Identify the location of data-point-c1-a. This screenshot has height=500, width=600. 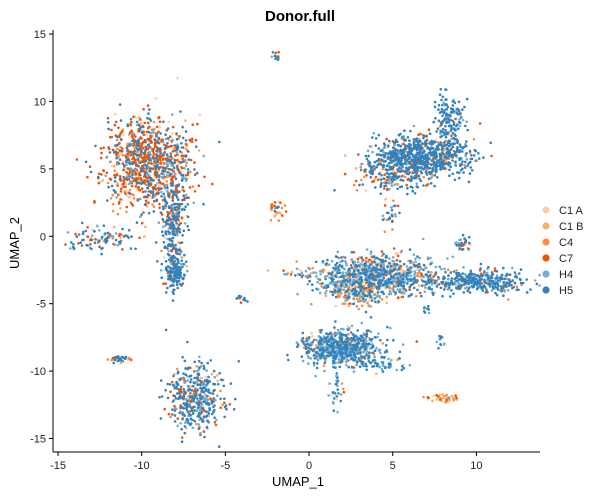
(311, 333).